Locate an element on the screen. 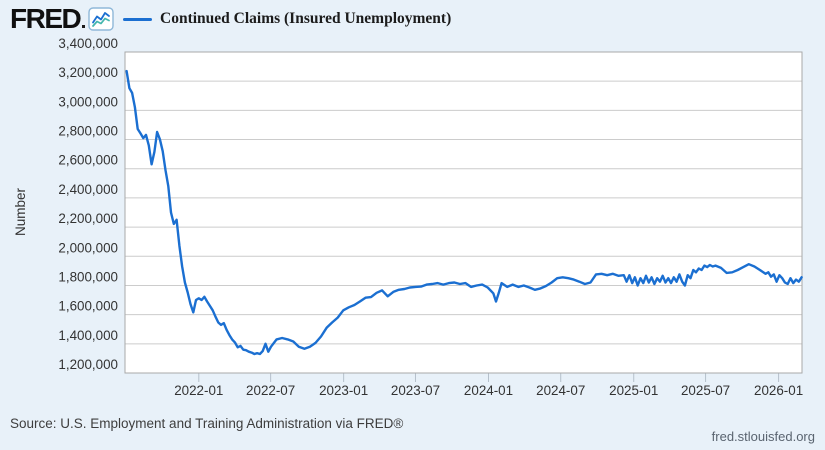 The width and height of the screenshot is (825, 450). fred-watermark: fred.stlouisfed.org is located at coordinates (763, 436).